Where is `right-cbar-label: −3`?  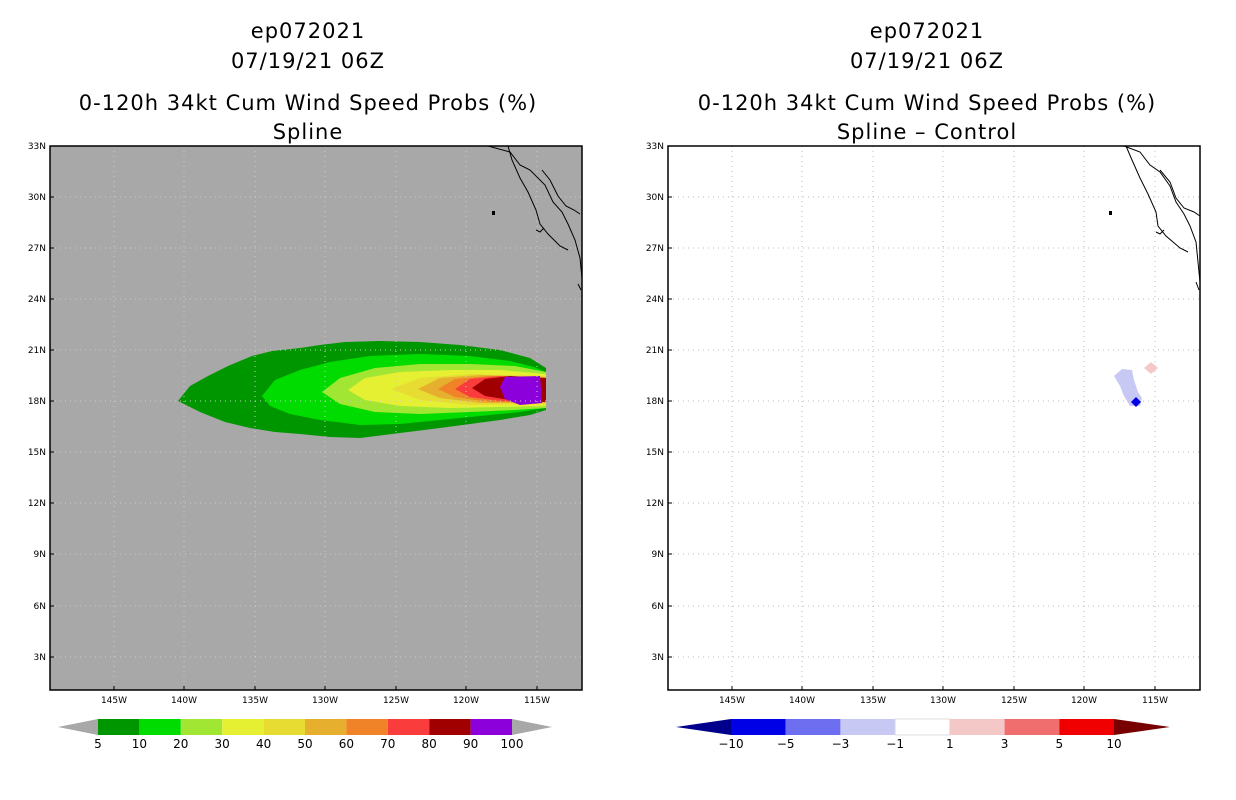
right-cbar-label: −3 is located at coordinates (841, 744).